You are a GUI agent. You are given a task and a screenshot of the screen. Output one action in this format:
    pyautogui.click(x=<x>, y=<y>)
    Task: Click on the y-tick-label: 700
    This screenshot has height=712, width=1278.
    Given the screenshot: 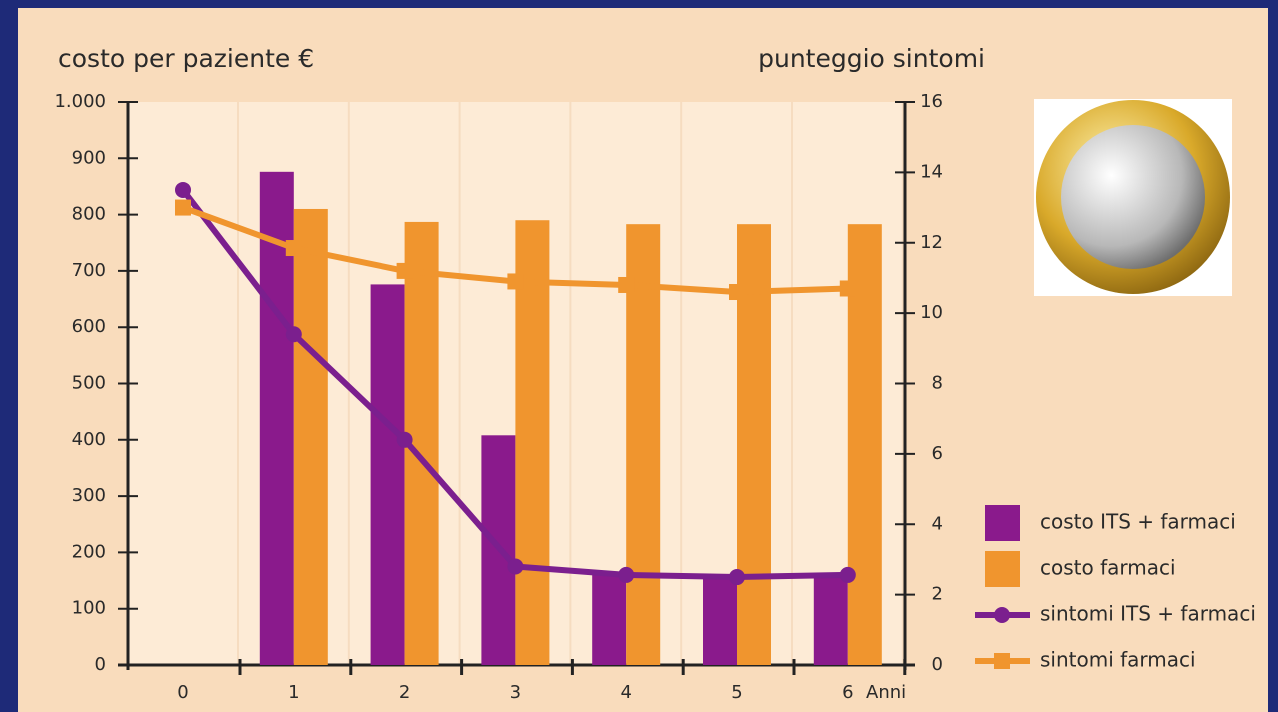 What is the action you would take?
    pyautogui.click(x=89, y=270)
    